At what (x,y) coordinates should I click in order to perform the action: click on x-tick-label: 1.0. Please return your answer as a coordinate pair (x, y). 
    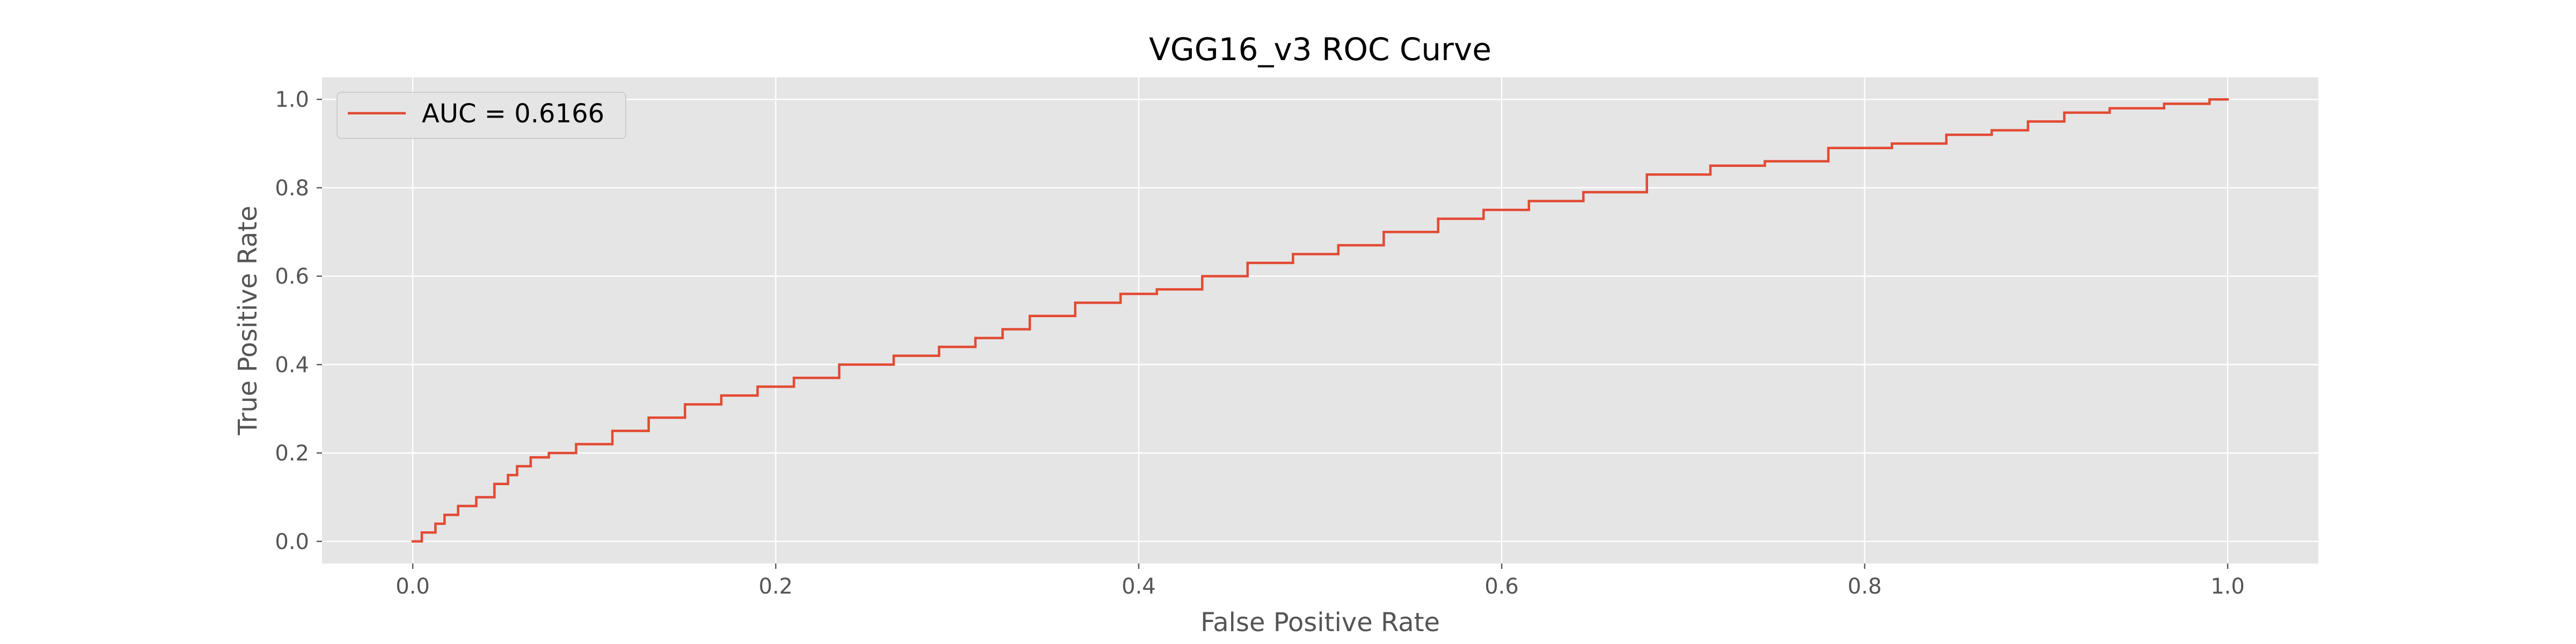
    Looking at the image, I should click on (2228, 586).